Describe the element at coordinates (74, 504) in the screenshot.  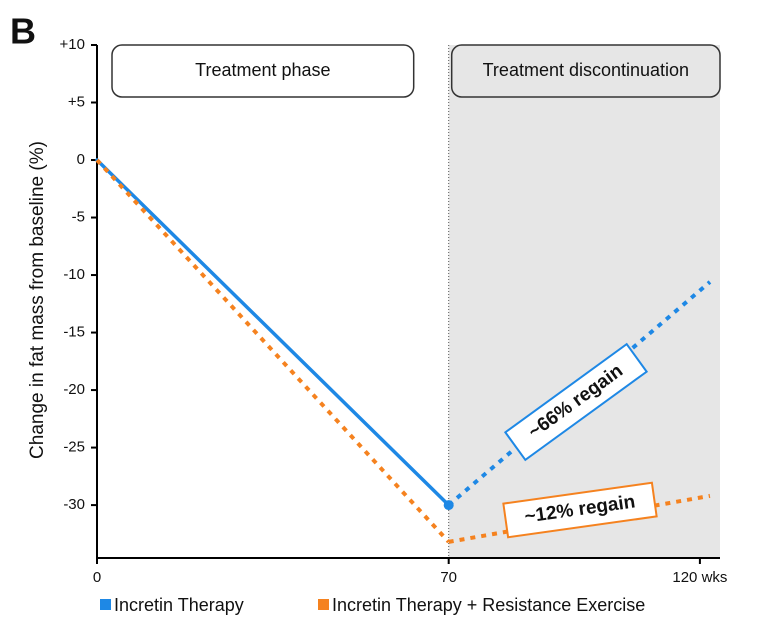
I see `y-tick-label: -30` at that location.